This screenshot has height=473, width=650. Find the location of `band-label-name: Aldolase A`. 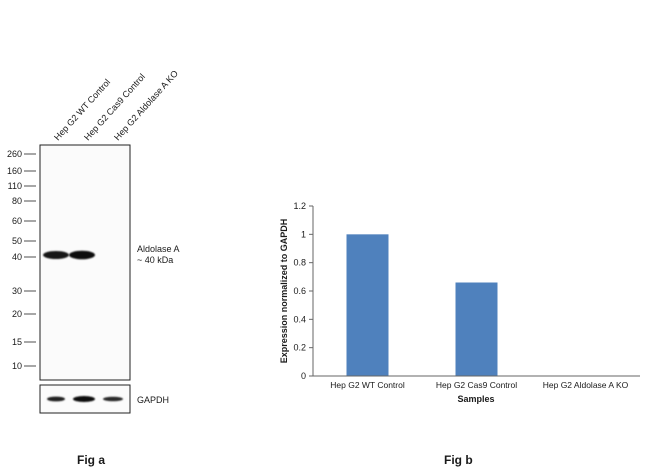

band-label-name: Aldolase A is located at coordinates (158, 249).